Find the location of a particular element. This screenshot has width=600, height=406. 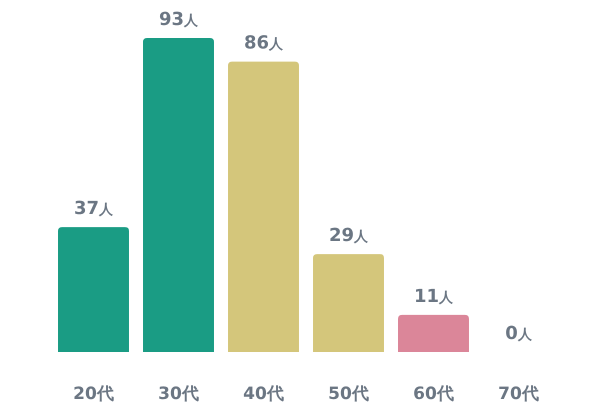

data-label: 86人 is located at coordinates (264, 43).